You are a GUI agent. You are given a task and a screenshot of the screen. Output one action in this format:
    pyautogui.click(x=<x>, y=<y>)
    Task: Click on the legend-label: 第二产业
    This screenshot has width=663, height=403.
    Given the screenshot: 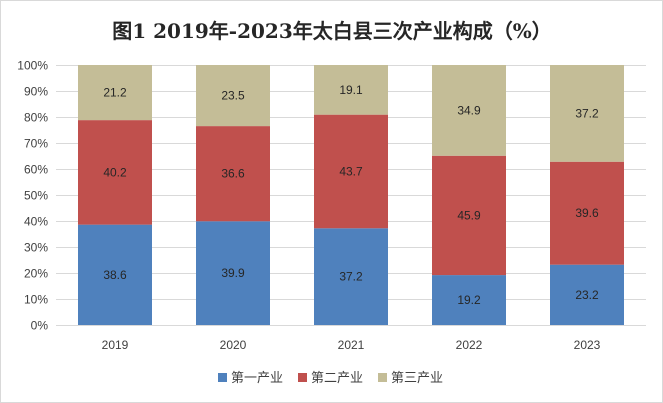 What is the action you would take?
    pyautogui.click(x=337, y=378)
    